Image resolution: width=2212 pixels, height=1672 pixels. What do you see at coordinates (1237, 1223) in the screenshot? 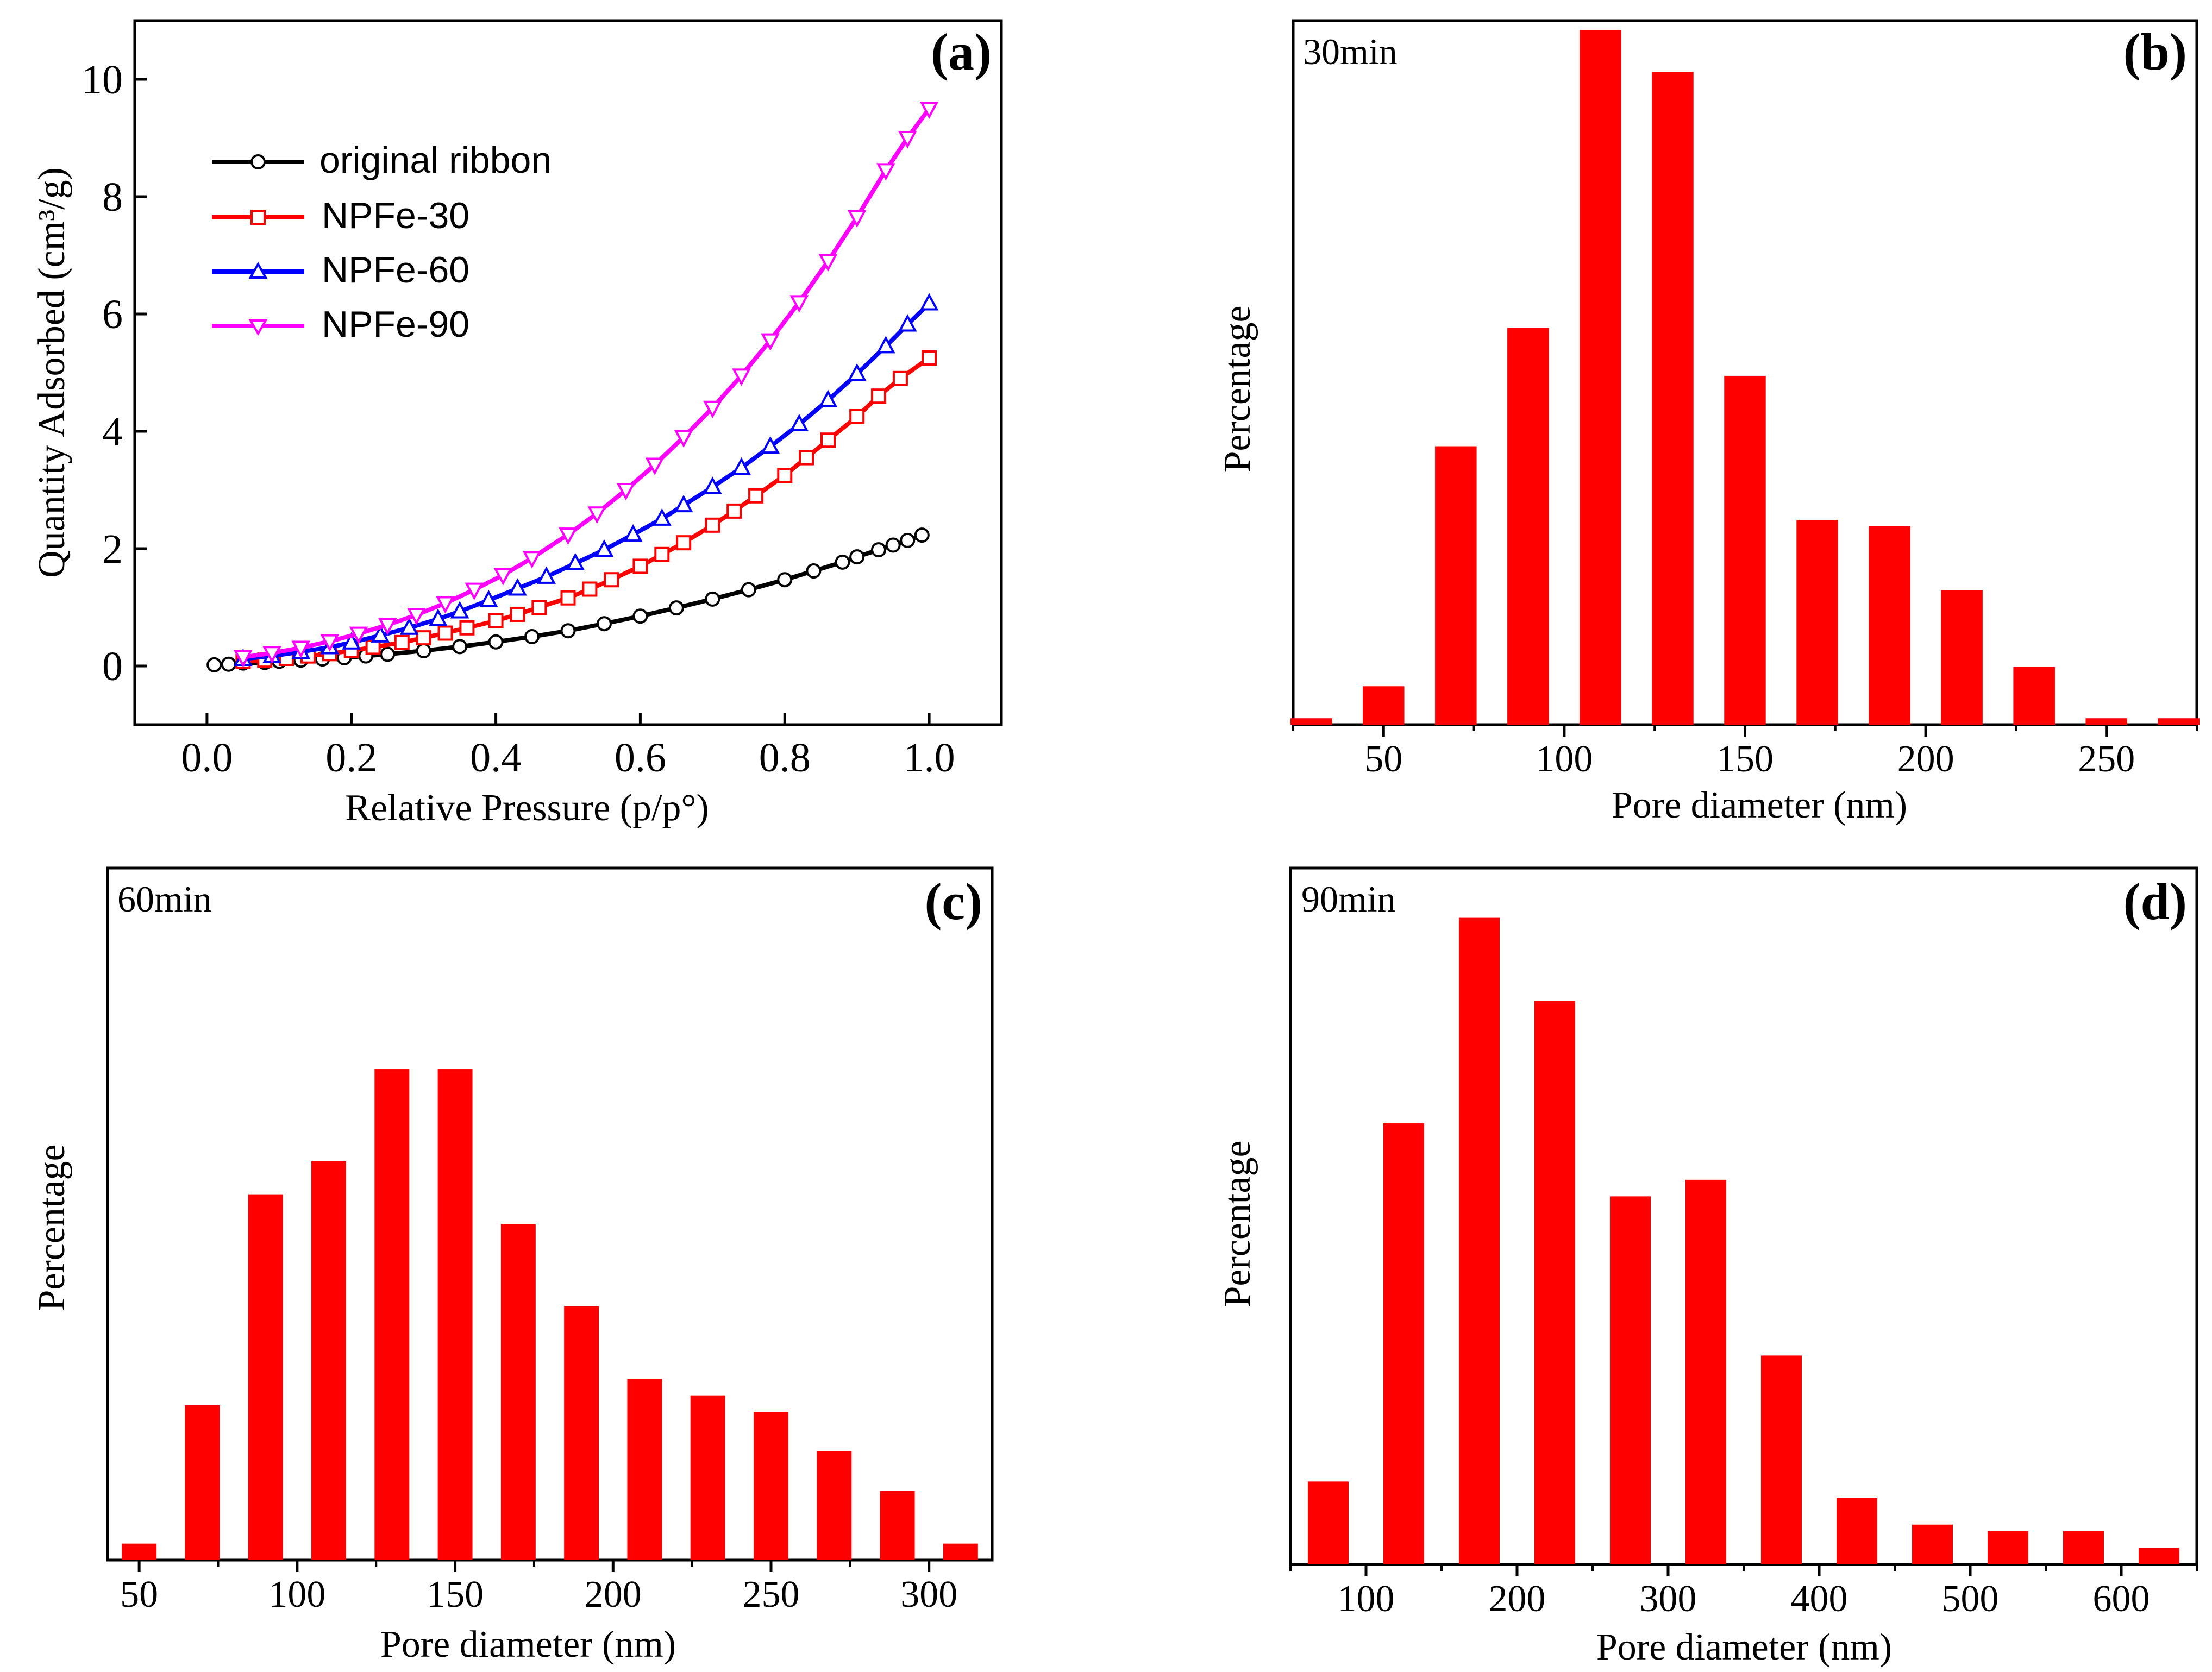
I see `panel-d-y-axis-label: Percentage` at bounding box center [1237, 1223].